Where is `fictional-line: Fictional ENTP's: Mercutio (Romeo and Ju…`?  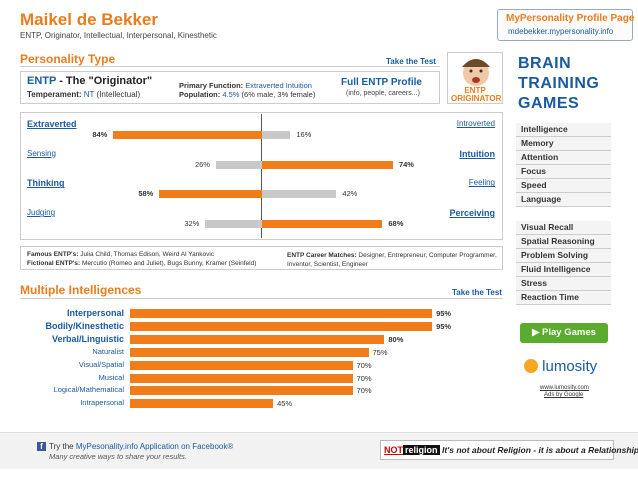
fictional-line: Fictional ENTP's: Mercutio (Romeo and Ju… is located at coordinates (141, 263).